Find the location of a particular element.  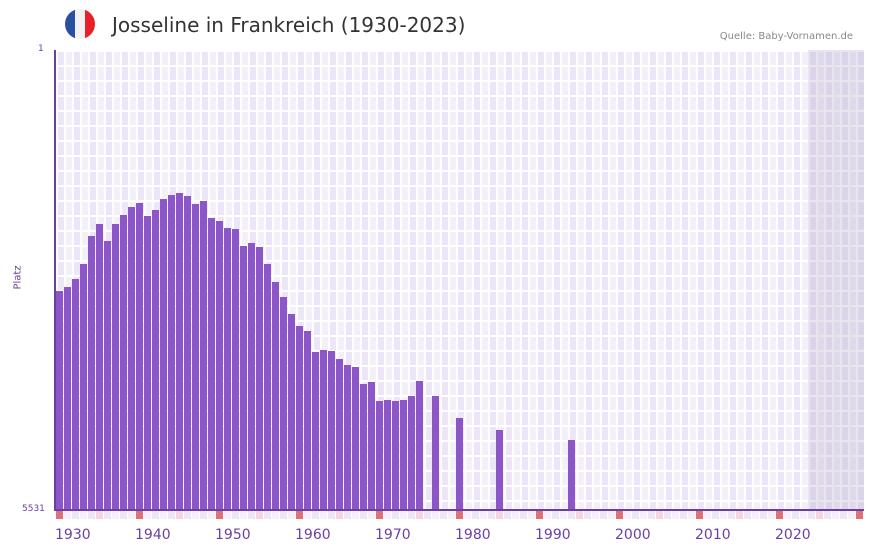

bar-1946 is located at coordinates (187, 353).